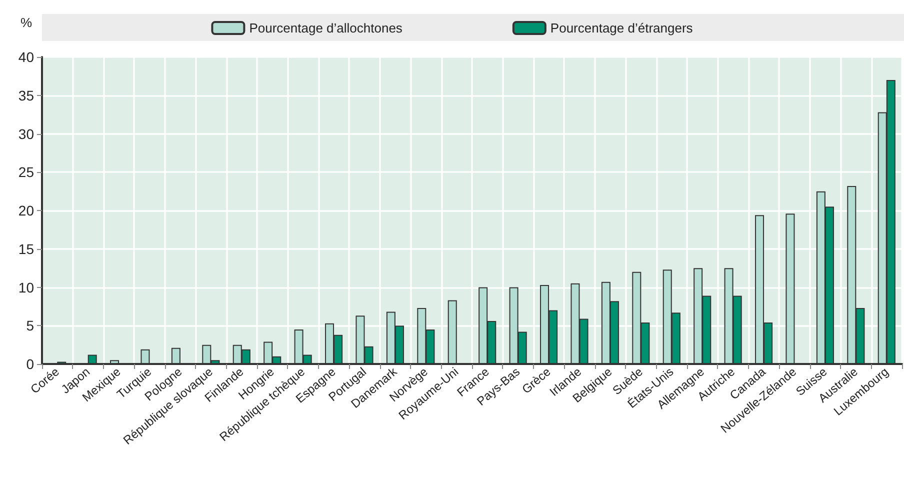  I want to click on y-tick-label: 30, so click(26, 134).